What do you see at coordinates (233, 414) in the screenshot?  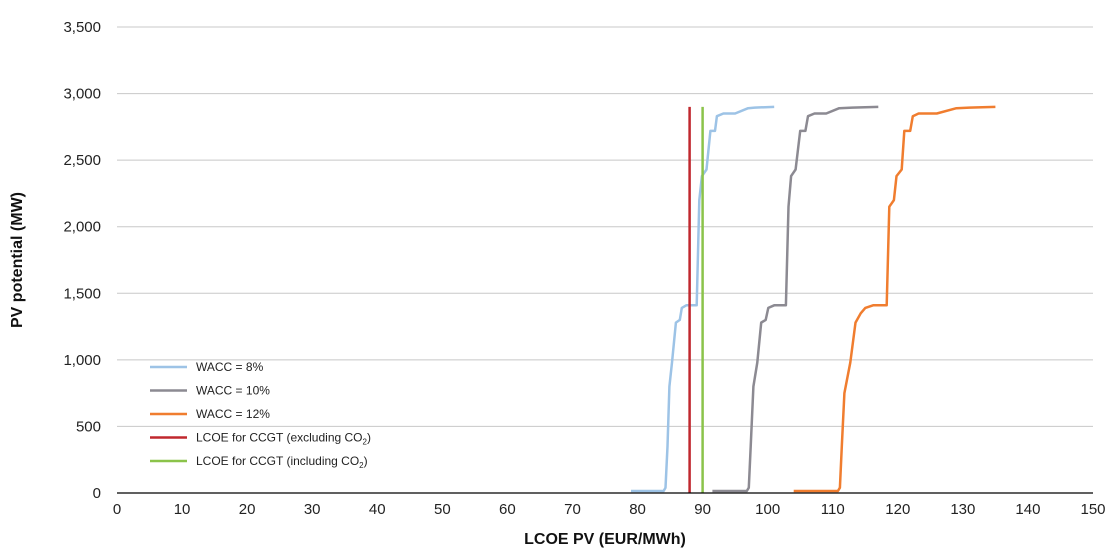 I see `legend-label: WACC = 12%` at bounding box center [233, 414].